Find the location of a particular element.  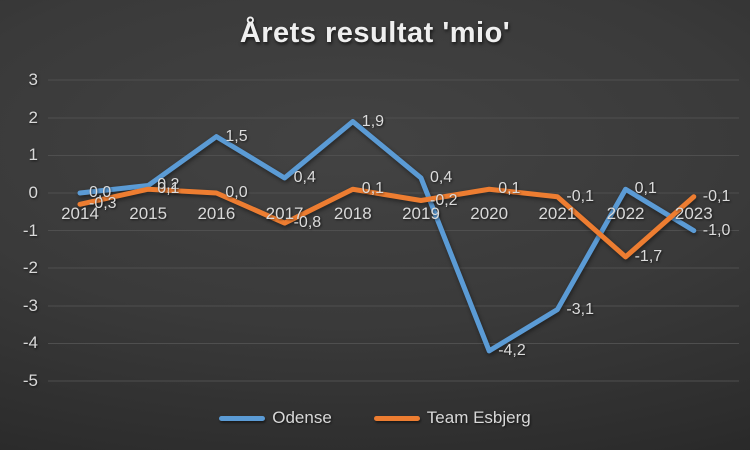

x-category-label: 2023 is located at coordinates (693, 213).